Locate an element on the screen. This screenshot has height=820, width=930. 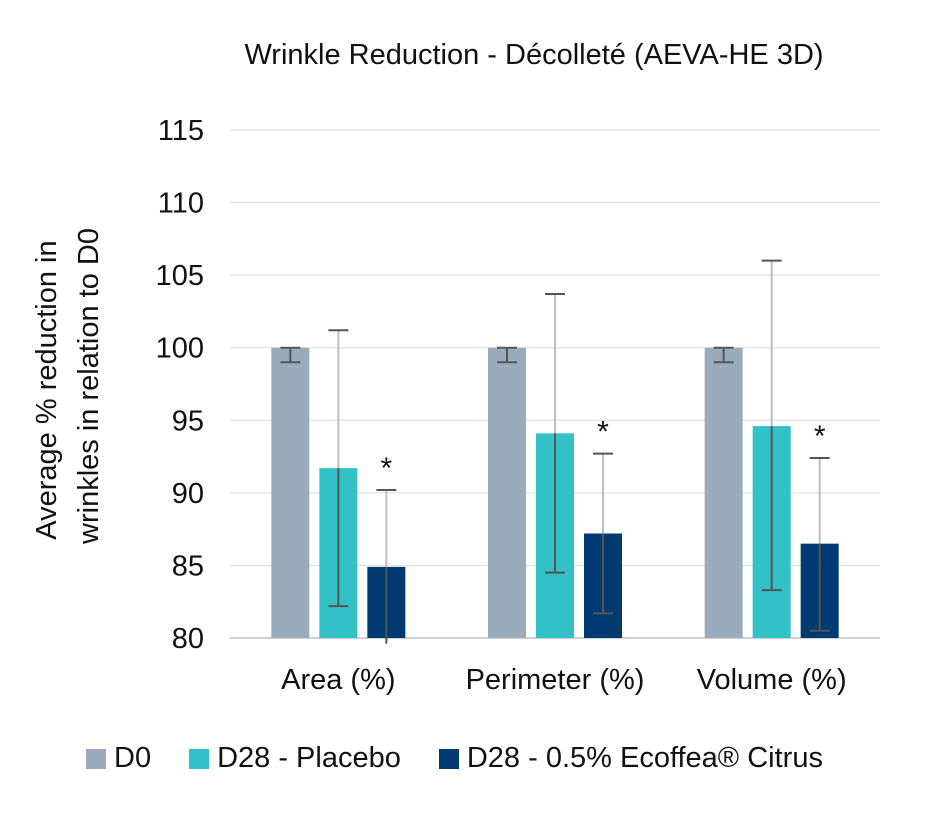
y-tick-label: 105 is located at coordinates (180, 276).